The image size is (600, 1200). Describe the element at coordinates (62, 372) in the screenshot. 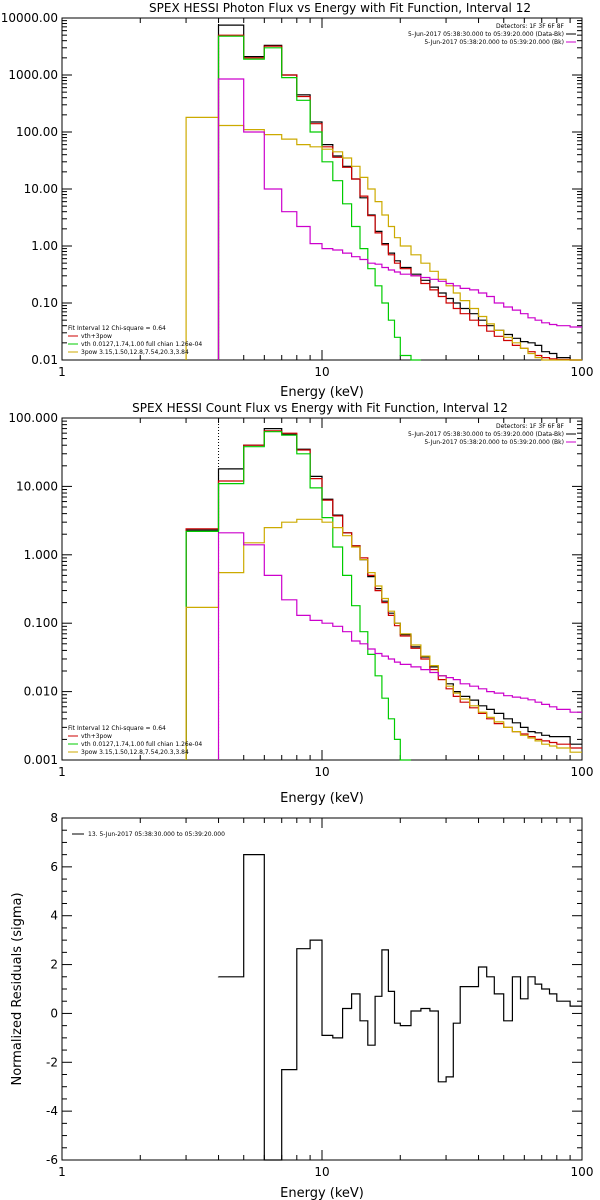

I see `photon-flux-xtick-label: 1` at that location.